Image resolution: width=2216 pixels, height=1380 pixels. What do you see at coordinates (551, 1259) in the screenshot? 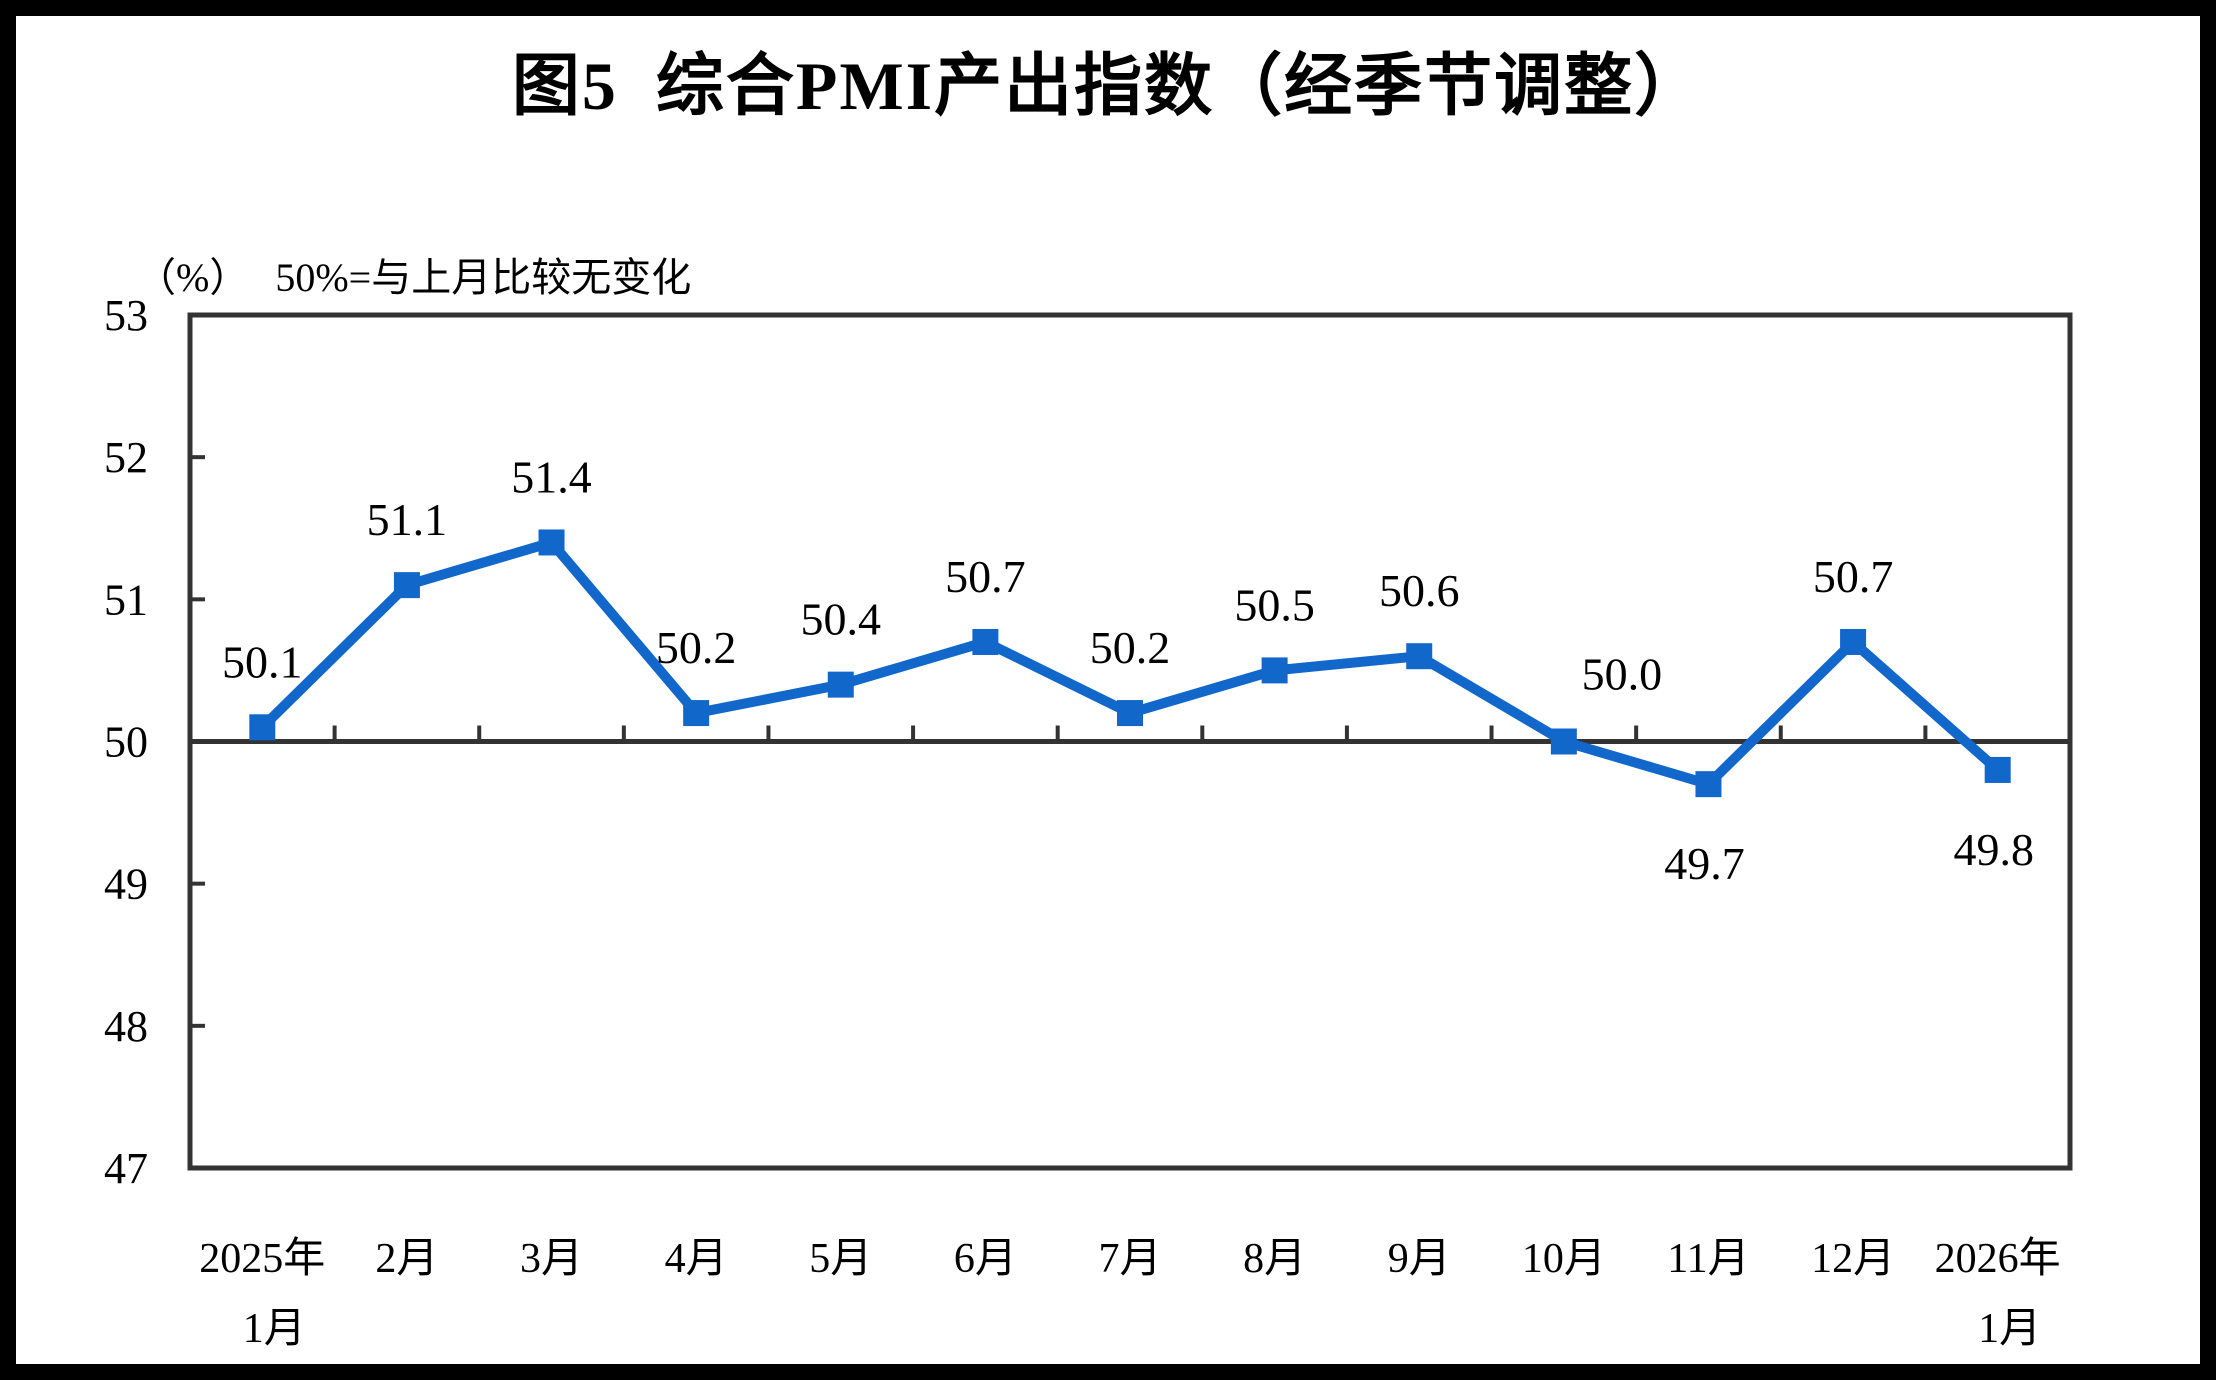
I see `x-axis-category-label-2: 3月` at bounding box center [551, 1259].